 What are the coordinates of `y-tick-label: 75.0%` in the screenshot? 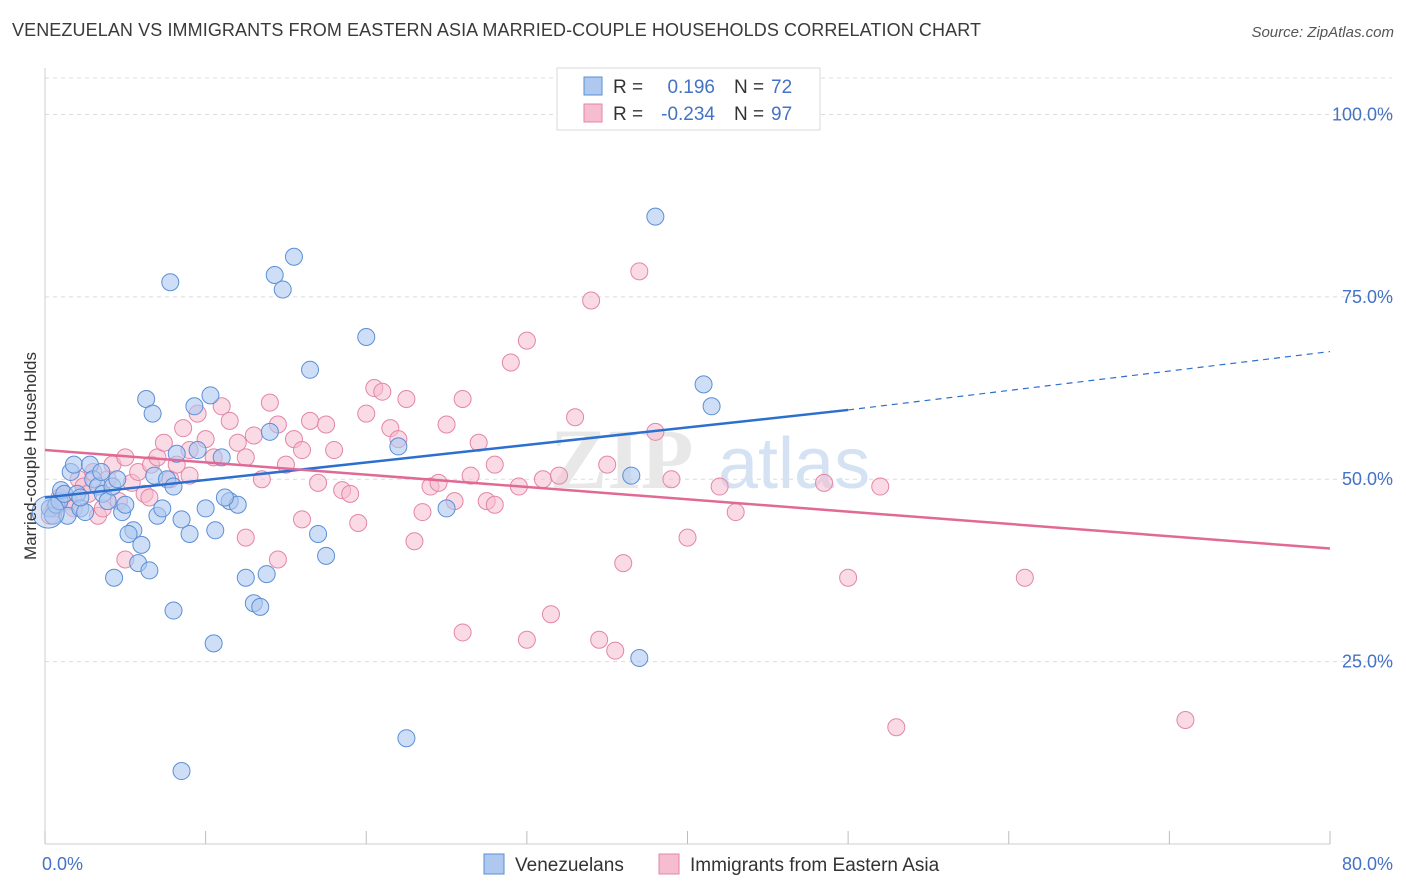 It's located at (1367, 297).